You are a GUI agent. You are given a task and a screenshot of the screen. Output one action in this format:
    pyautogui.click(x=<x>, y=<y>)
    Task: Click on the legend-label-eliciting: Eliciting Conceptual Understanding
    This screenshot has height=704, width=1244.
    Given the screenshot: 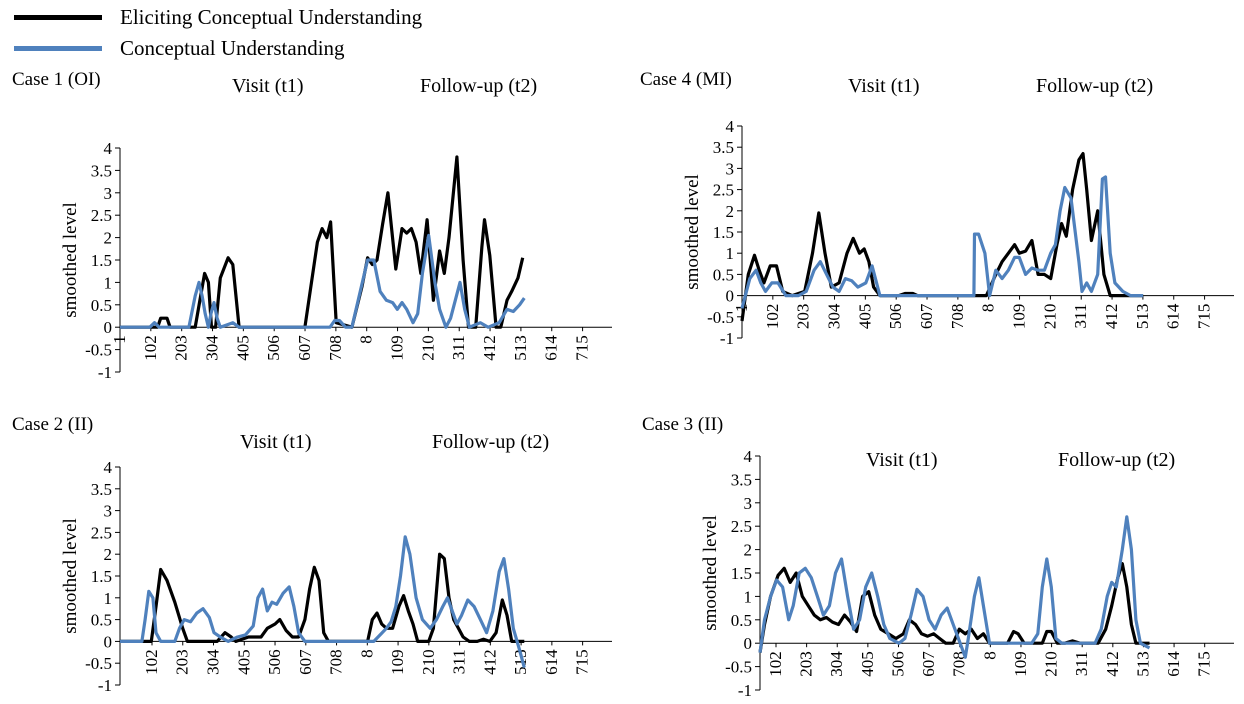 What is the action you would take?
    pyautogui.click(x=271, y=16)
    